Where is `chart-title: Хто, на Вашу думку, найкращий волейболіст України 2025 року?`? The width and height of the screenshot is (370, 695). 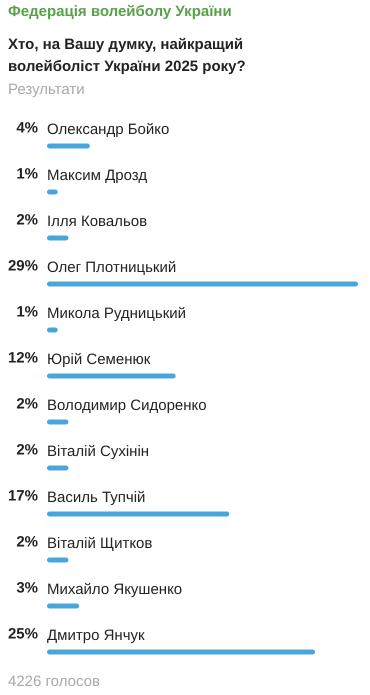 chart-title: Хто, на Вашу думку, найкращий волейболіст України 2025 року? is located at coordinates (127, 56).